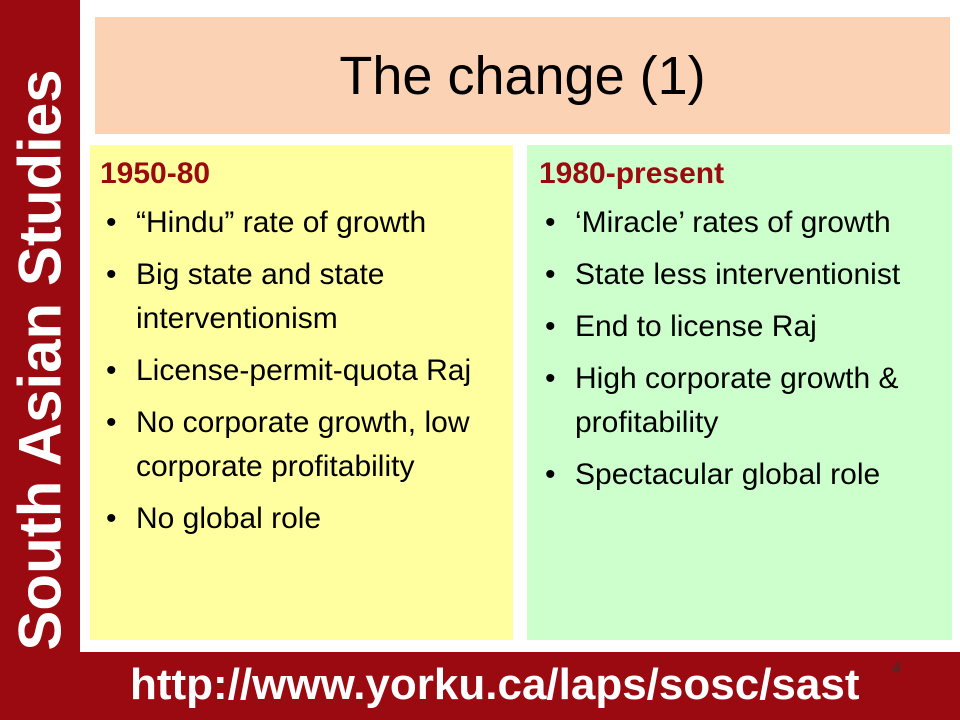  I want to click on sidebar: South Asian Studies, so click(40, 360).